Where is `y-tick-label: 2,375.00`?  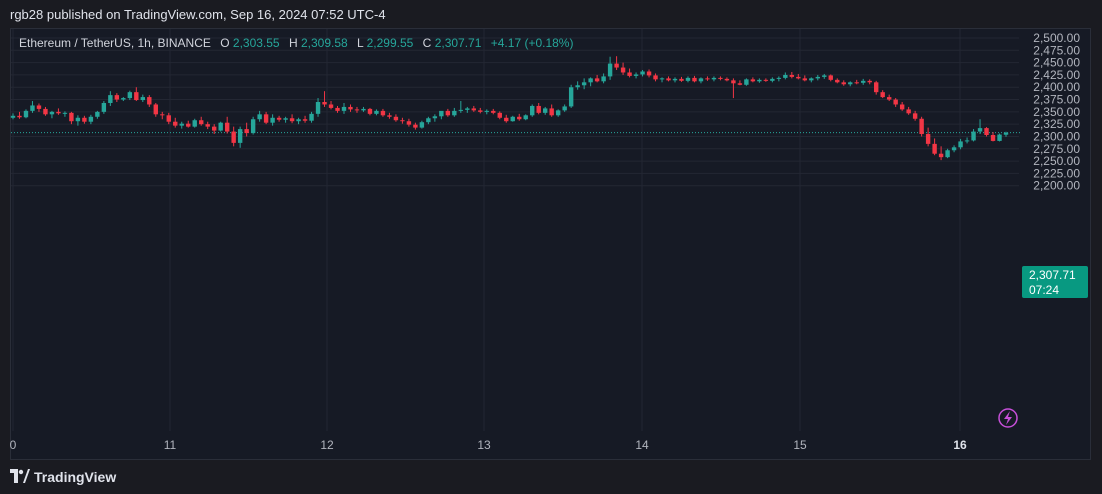 y-tick-label: 2,375.00 is located at coordinates (1056, 100).